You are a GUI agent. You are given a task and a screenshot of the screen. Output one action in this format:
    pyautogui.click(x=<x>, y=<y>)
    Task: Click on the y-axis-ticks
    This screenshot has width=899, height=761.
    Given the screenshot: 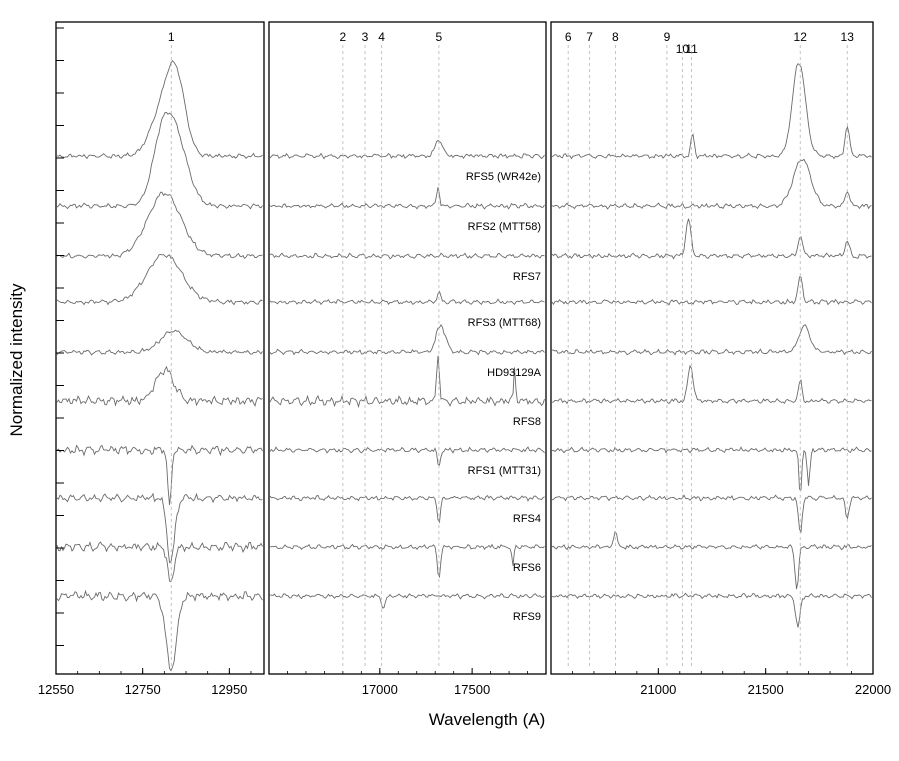 What is the action you would take?
    pyautogui.click(x=60, y=336)
    